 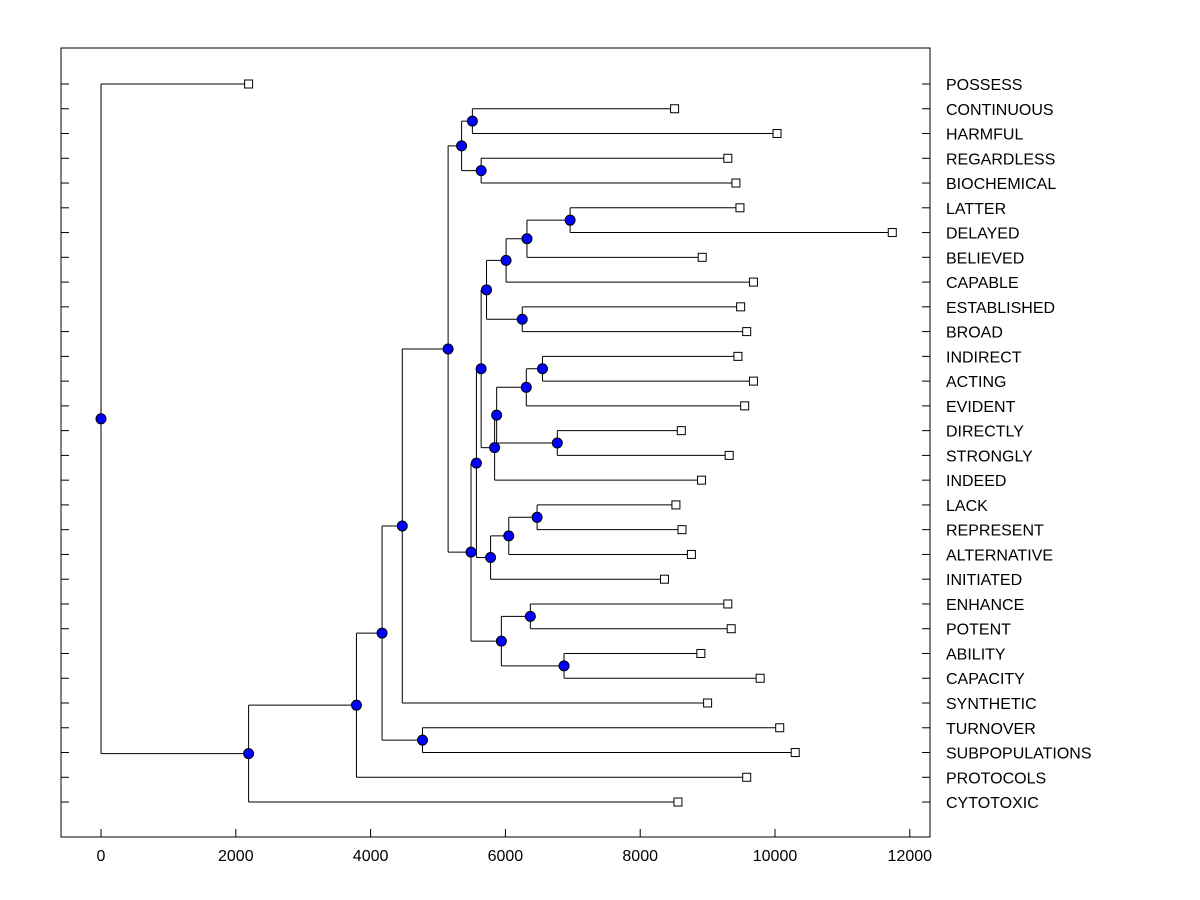 What do you see at coordinates (974, 333) in the screenshot?
I see `leaf-label: BROAD` at bounding box center [974, 333].